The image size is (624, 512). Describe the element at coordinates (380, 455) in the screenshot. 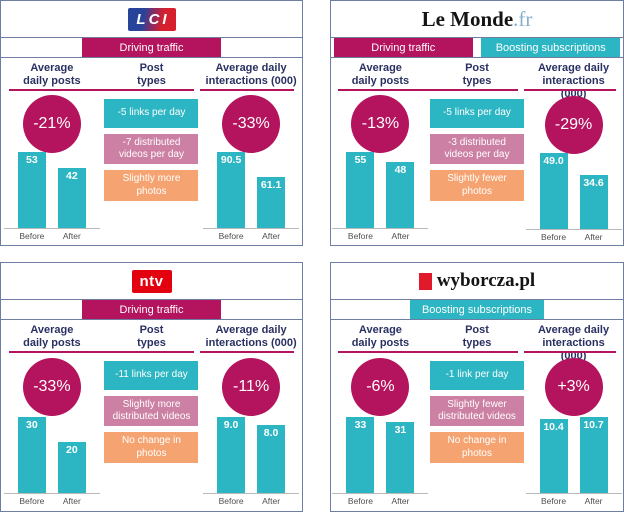

I see `posts-bar-chart: 33 31` at that location.